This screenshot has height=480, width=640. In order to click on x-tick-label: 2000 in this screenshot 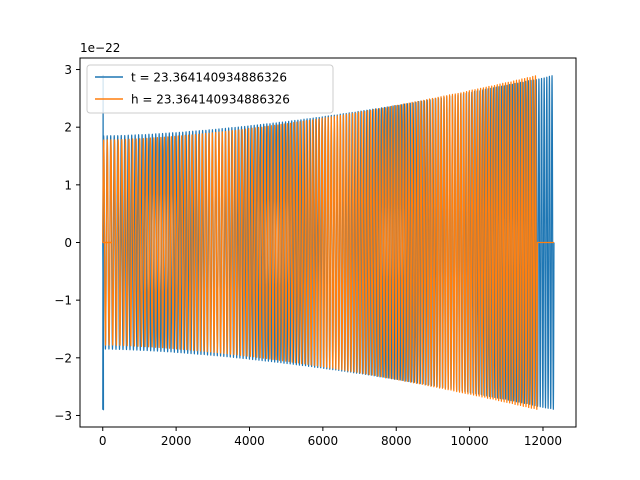, I will do `click(176, 441)`.